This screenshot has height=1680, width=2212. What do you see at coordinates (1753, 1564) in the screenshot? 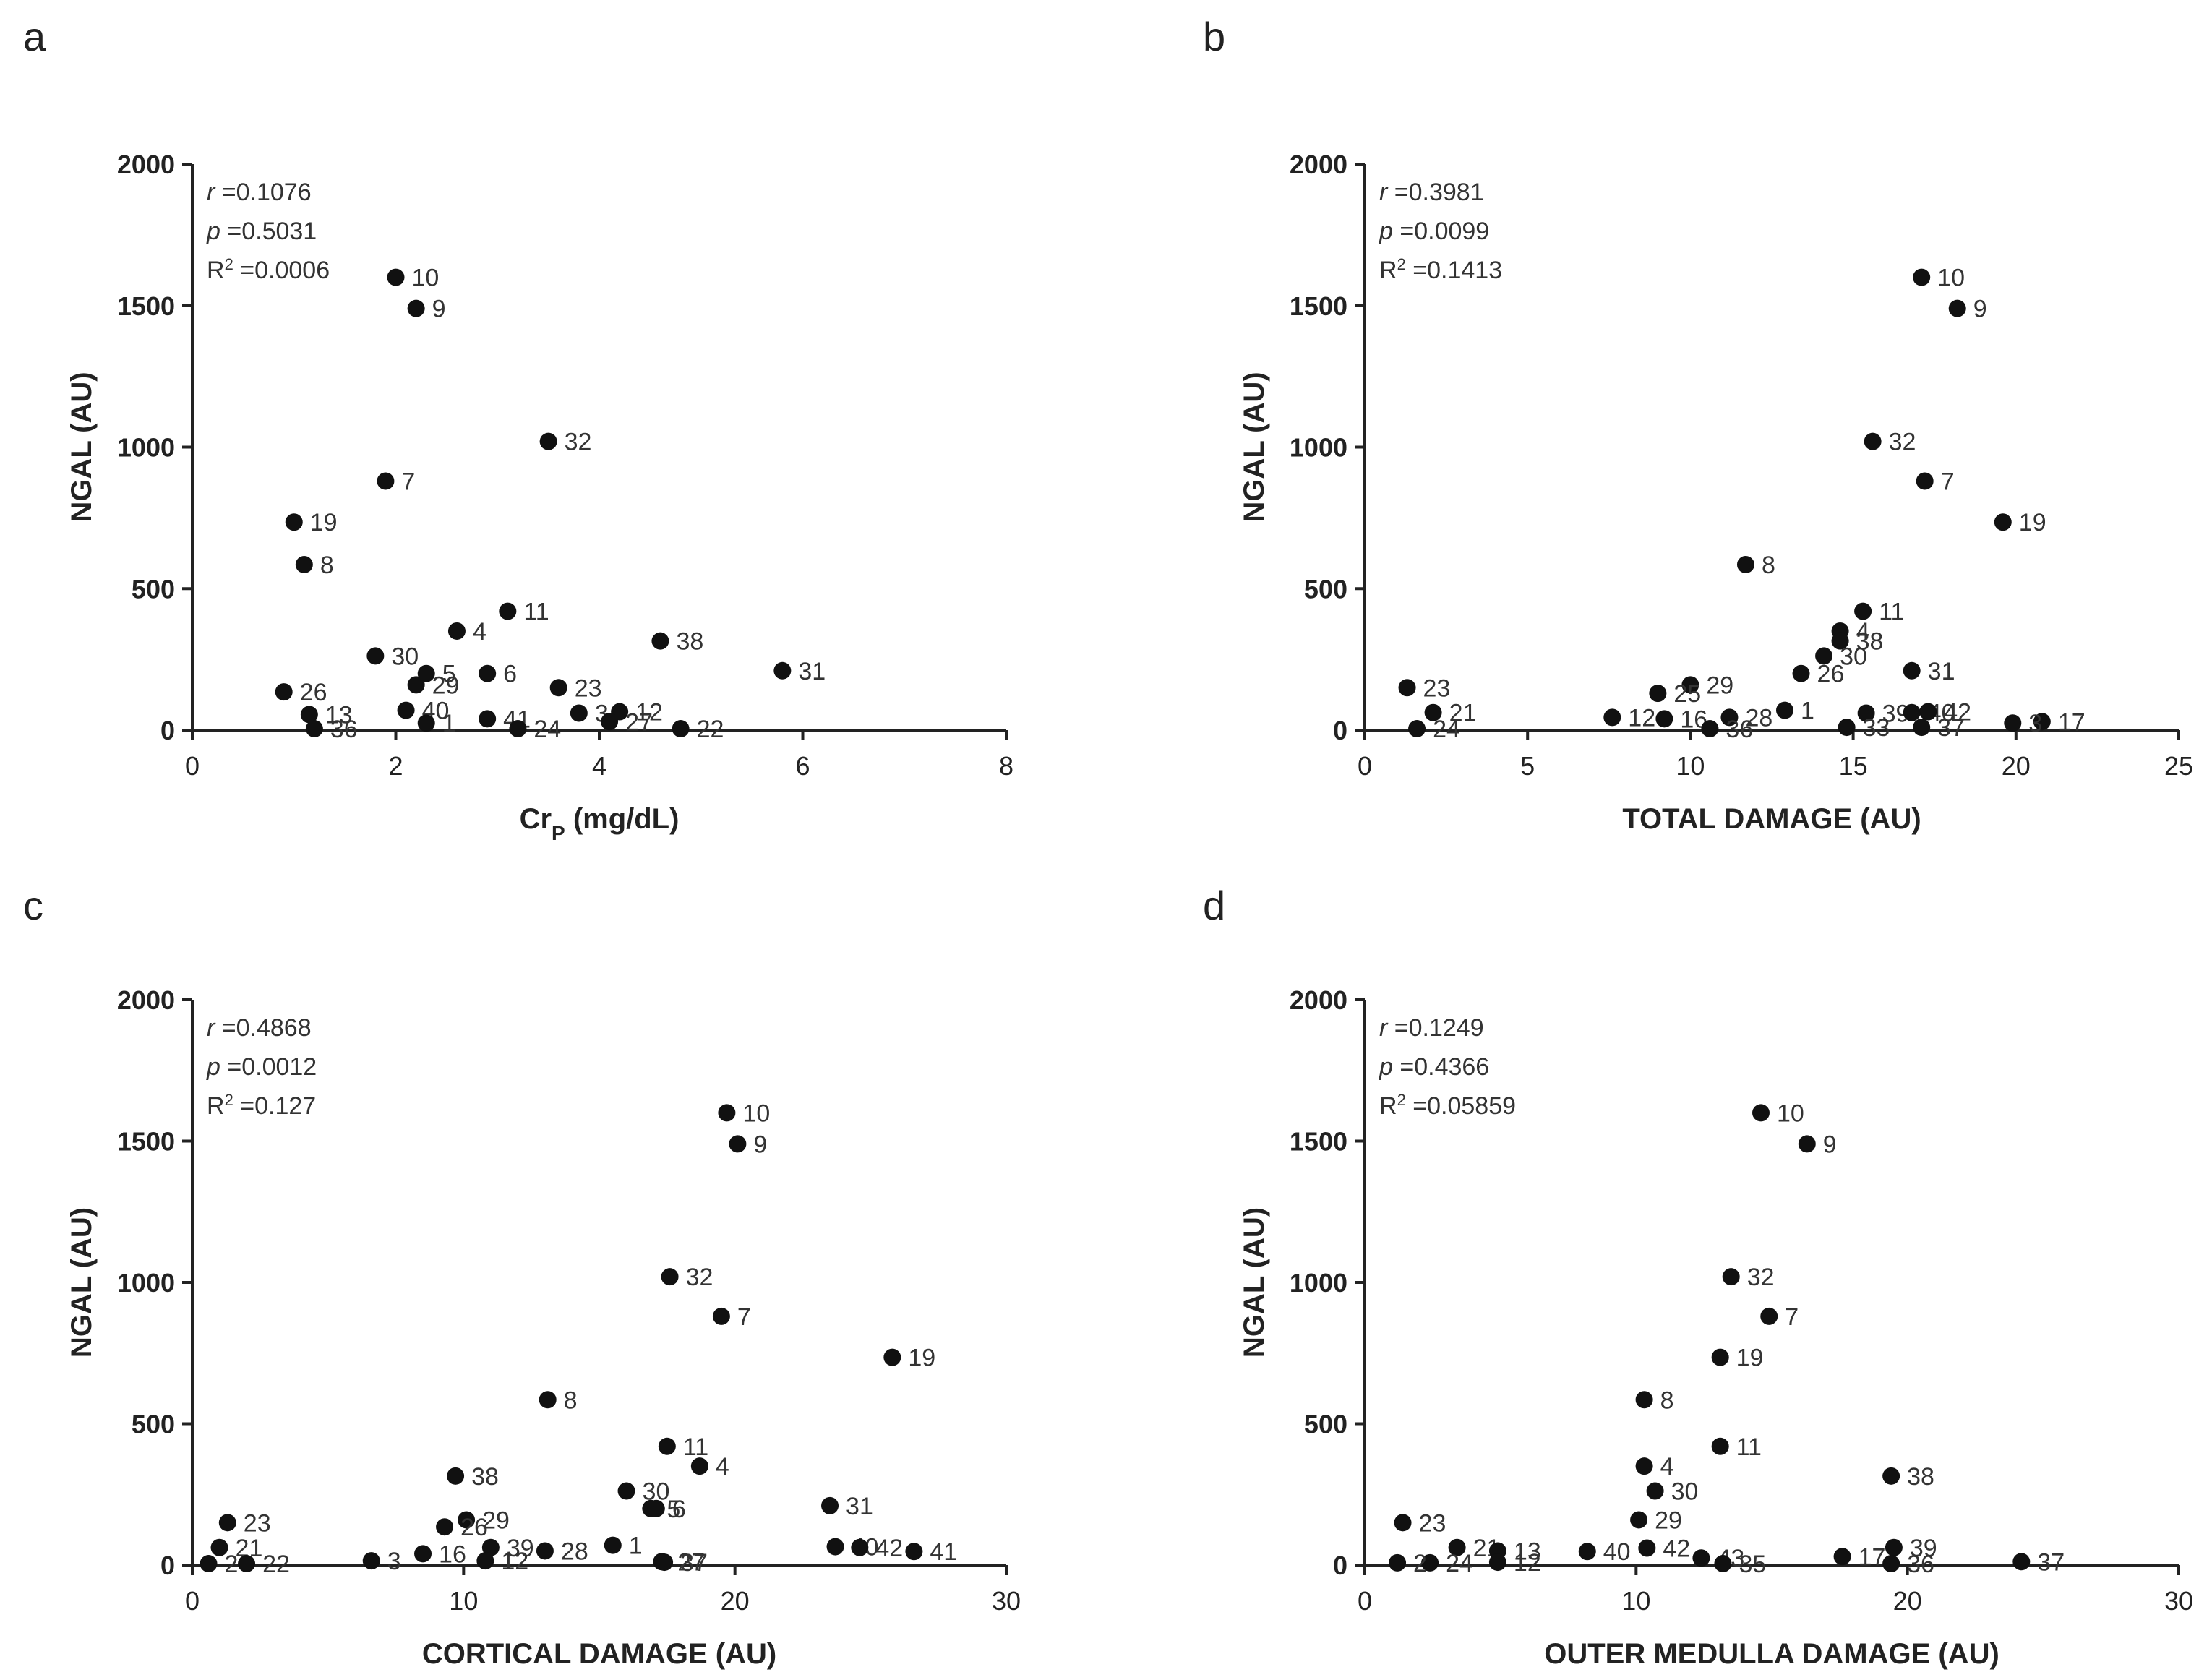
I see `point-label: 35` at bounding box center [1753, 1564].